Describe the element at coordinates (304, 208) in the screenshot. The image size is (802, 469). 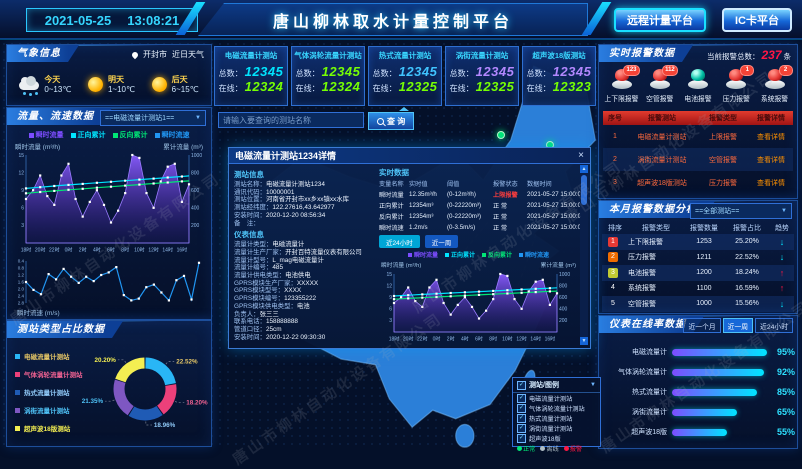
I see `popup-field-row: 测站经纬度： 122.27616,43.642977` at that location.